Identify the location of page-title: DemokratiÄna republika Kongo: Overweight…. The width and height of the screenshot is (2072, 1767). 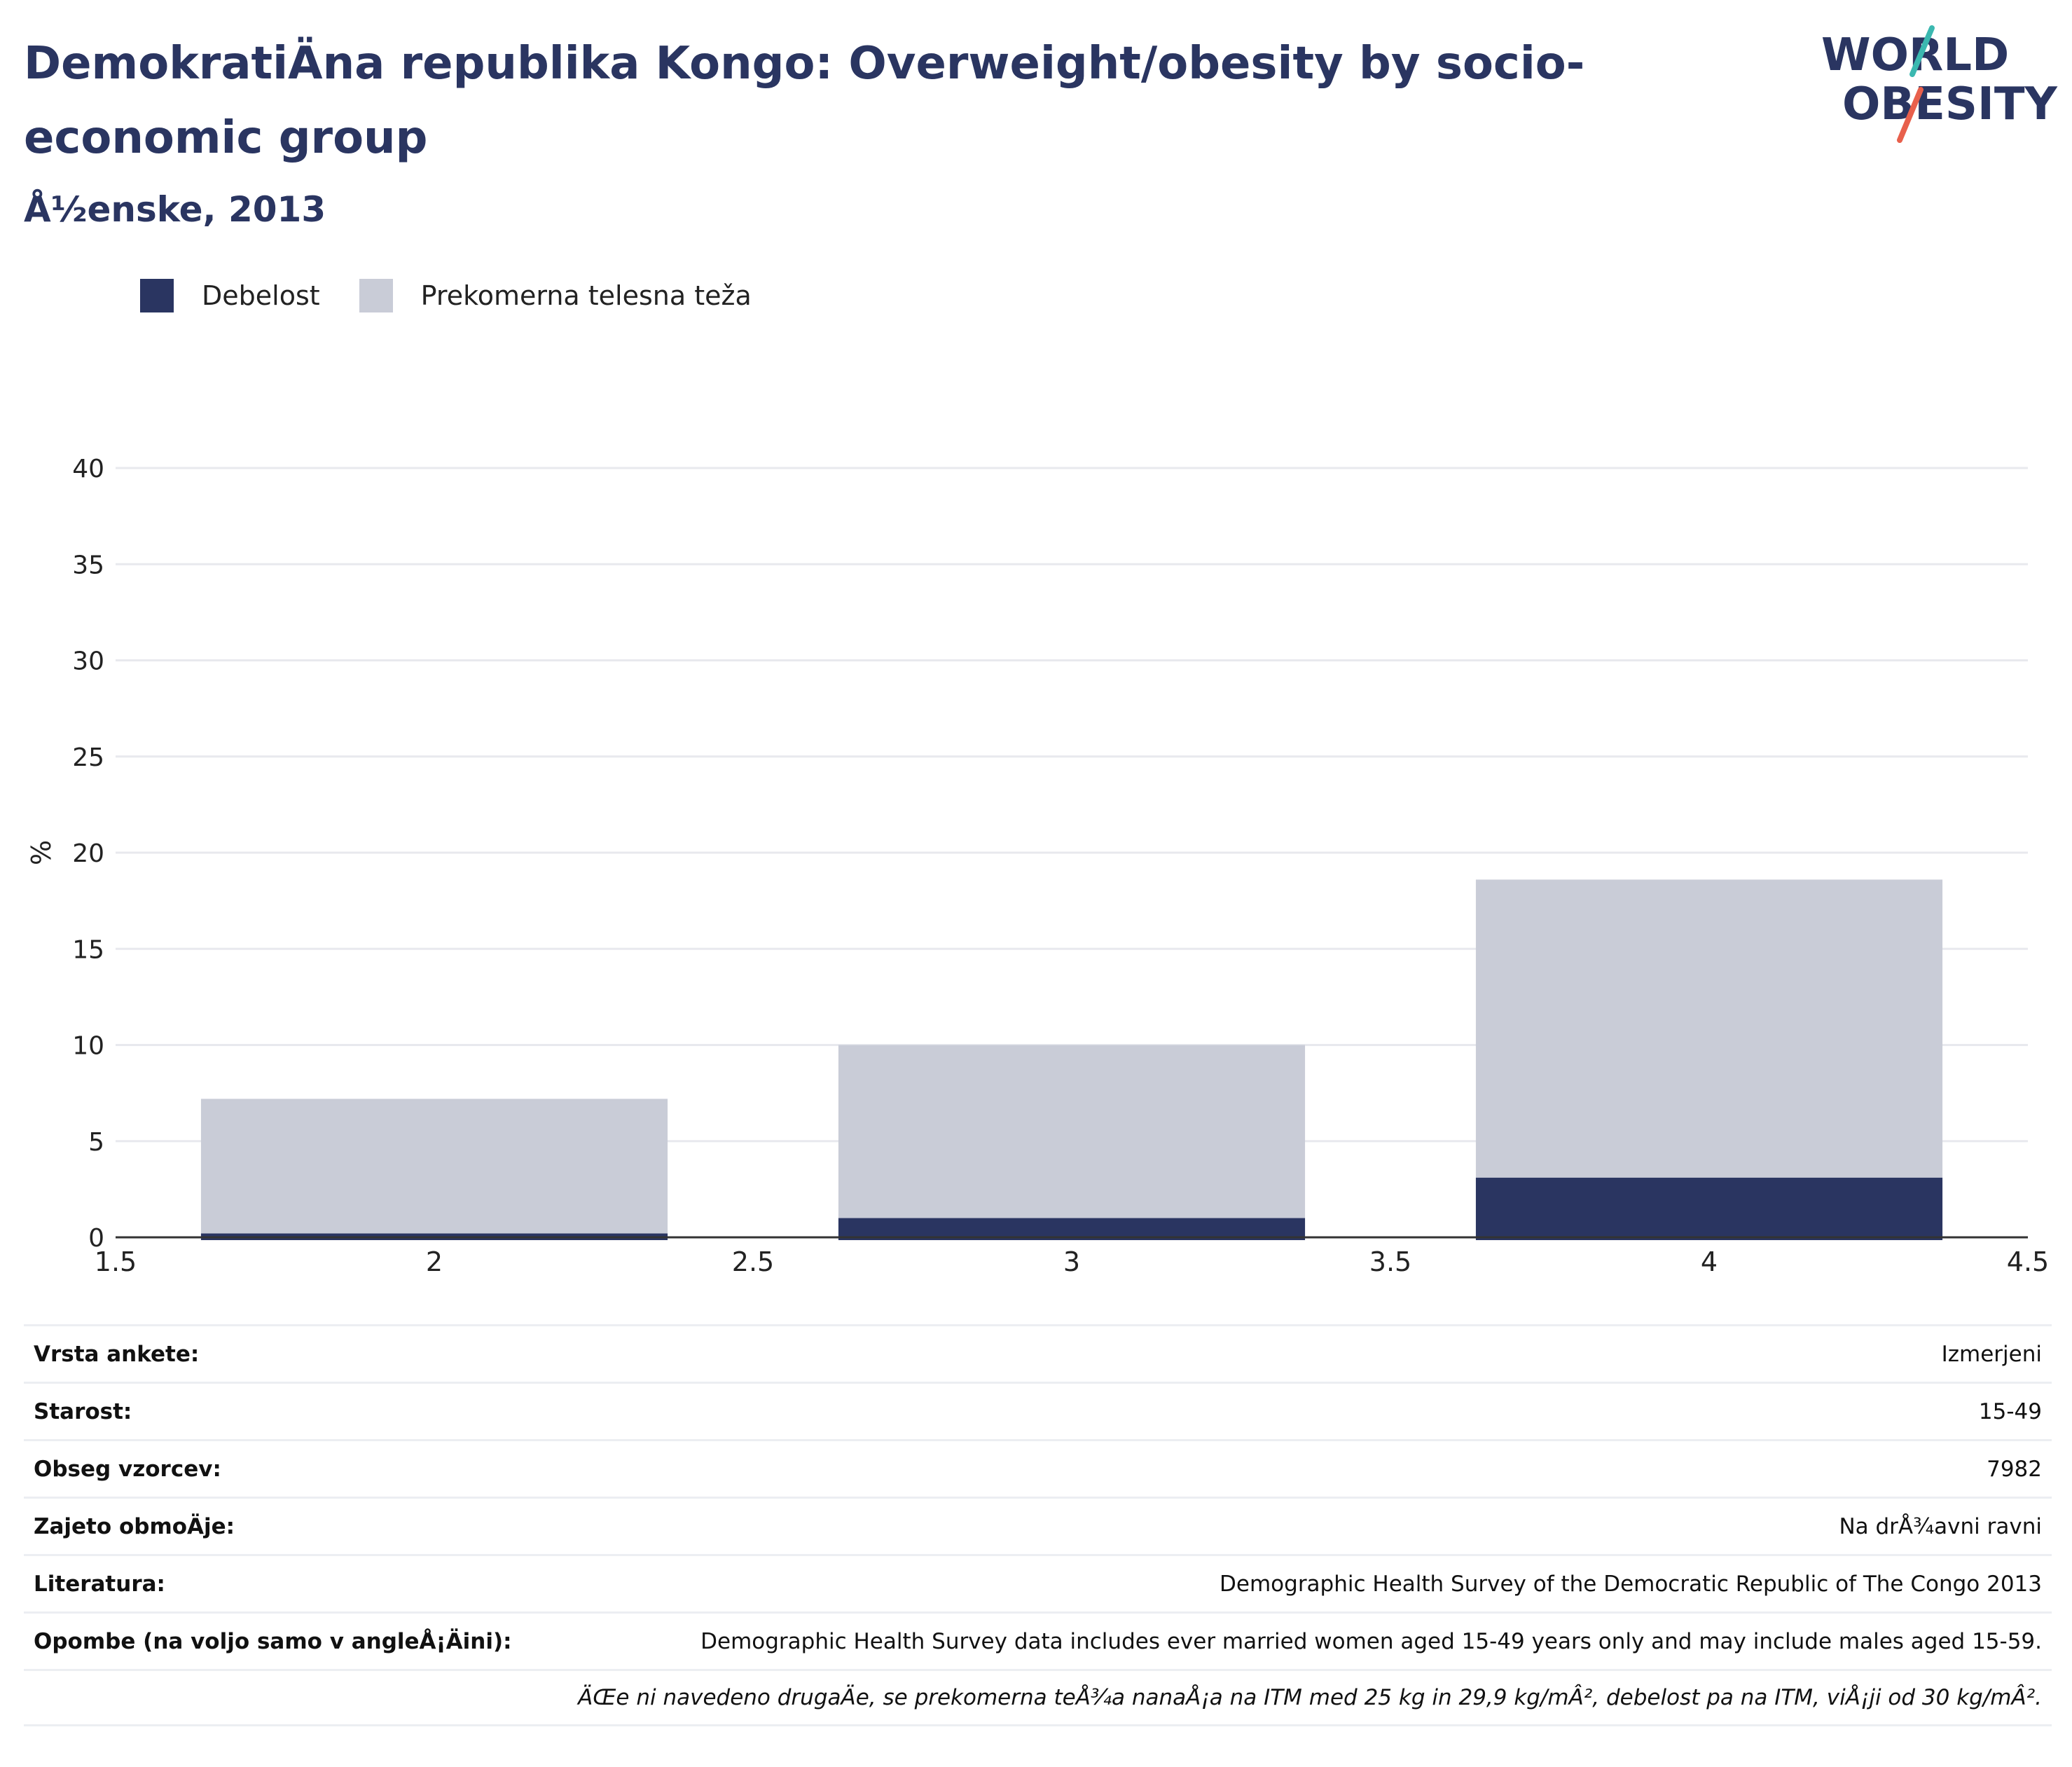
(805, 101).